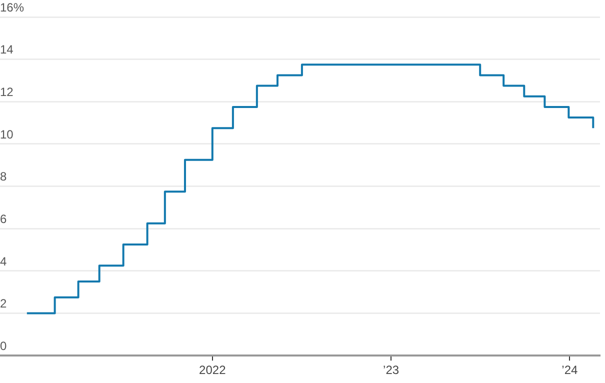 Image resolution: width=605 pixels, height=383 pixels. What do you see at coordinates (3, 177) in the screenshot?
I see `y-tick-label: 8` at bounding box center [3, 177].